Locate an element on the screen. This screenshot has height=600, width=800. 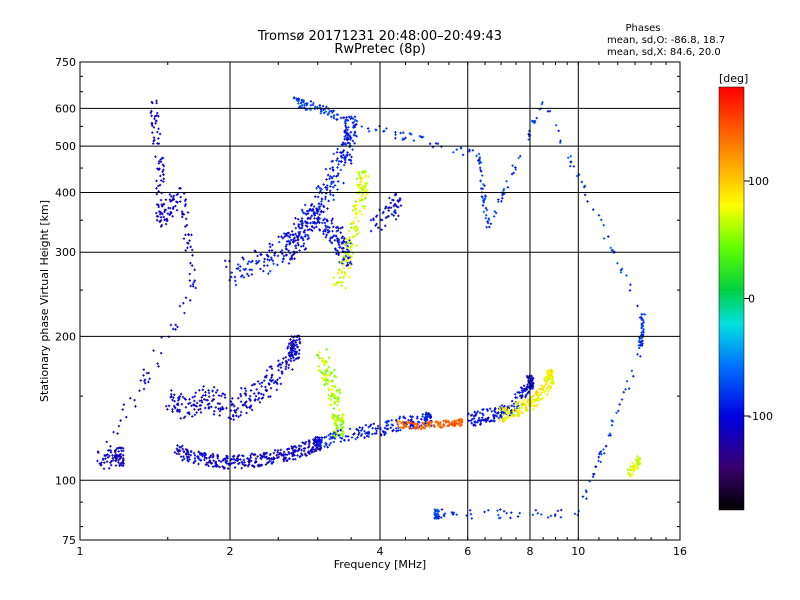
data-point-2056 is located at coordinates (532, 388).